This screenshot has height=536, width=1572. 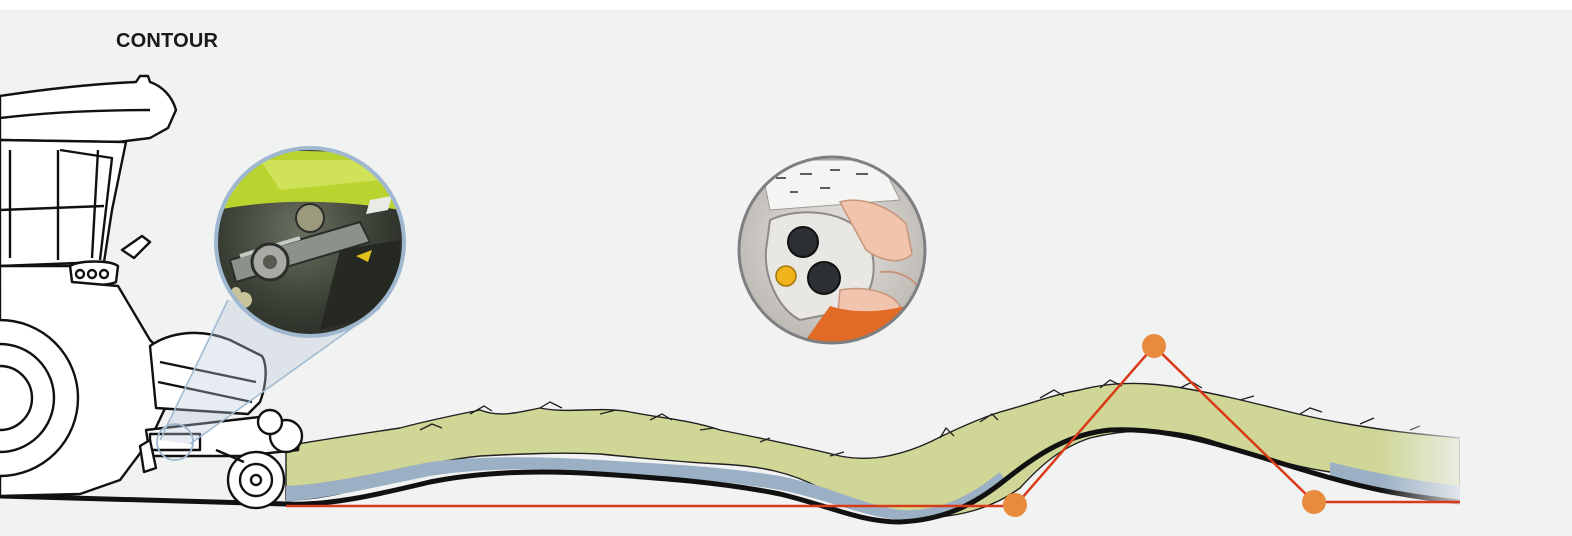 I want to click on fade-cover, so click(x=1516, y=443).